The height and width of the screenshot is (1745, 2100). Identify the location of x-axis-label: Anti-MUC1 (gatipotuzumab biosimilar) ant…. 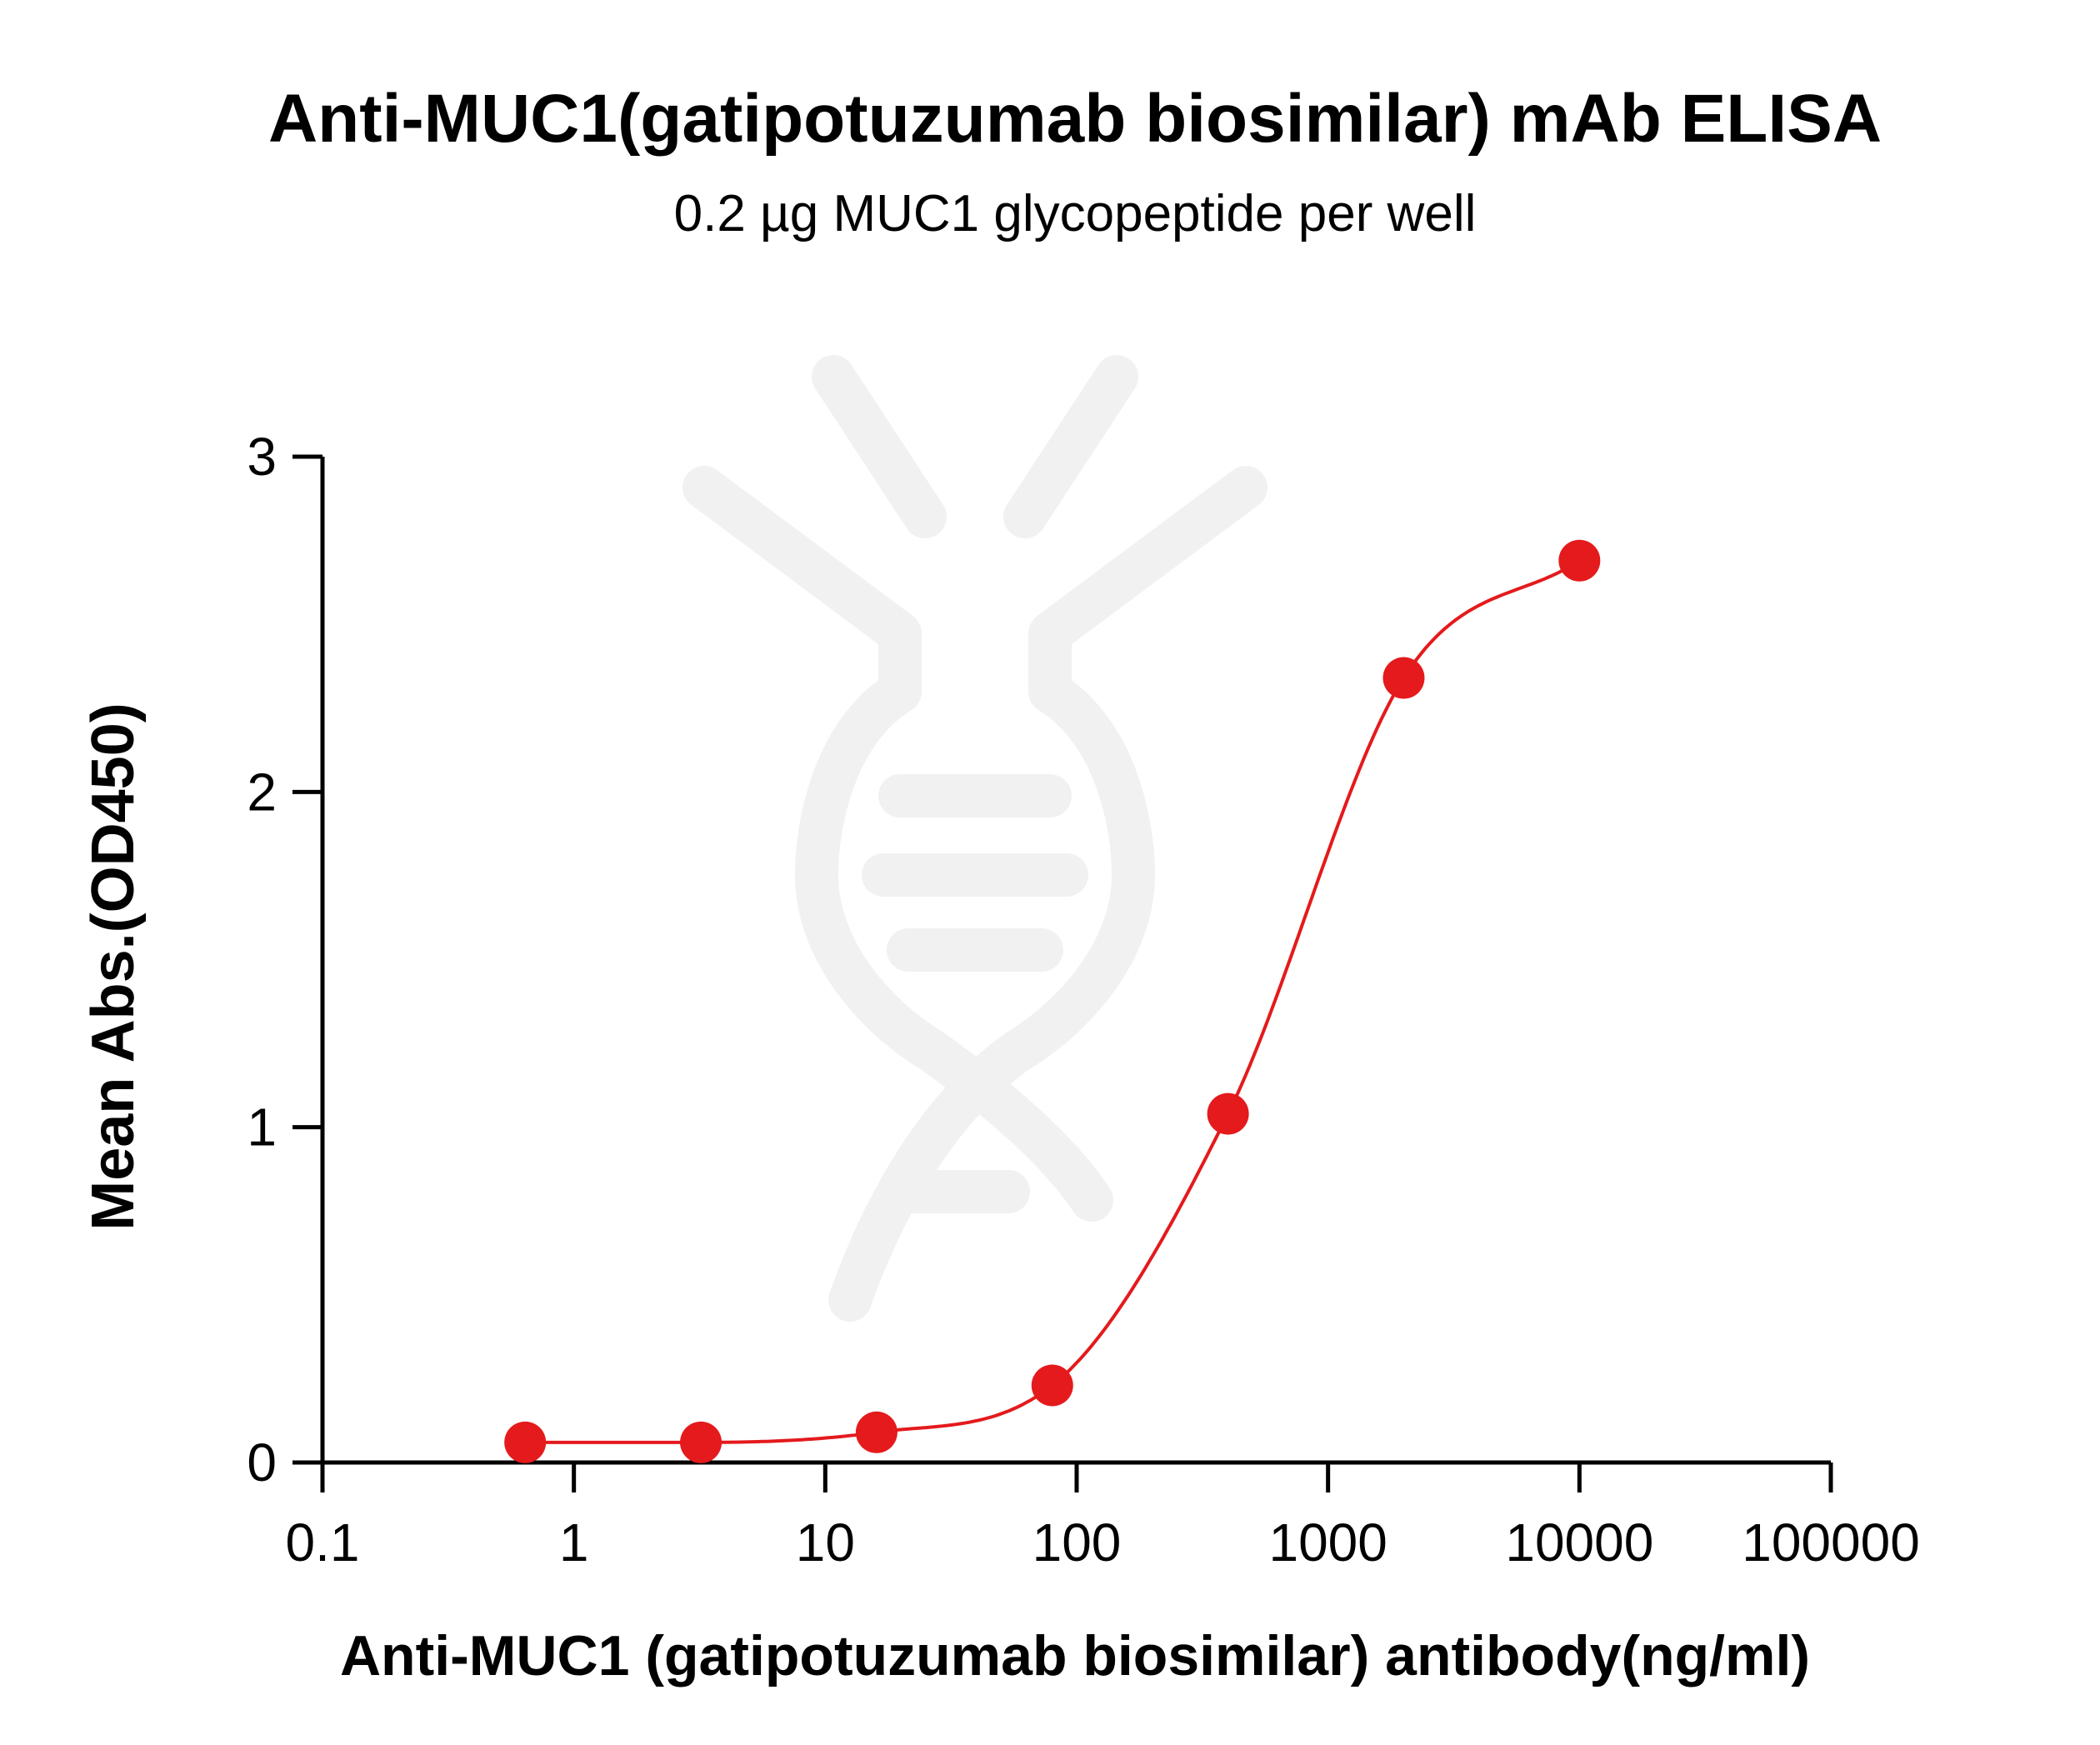
(1075, 1656).